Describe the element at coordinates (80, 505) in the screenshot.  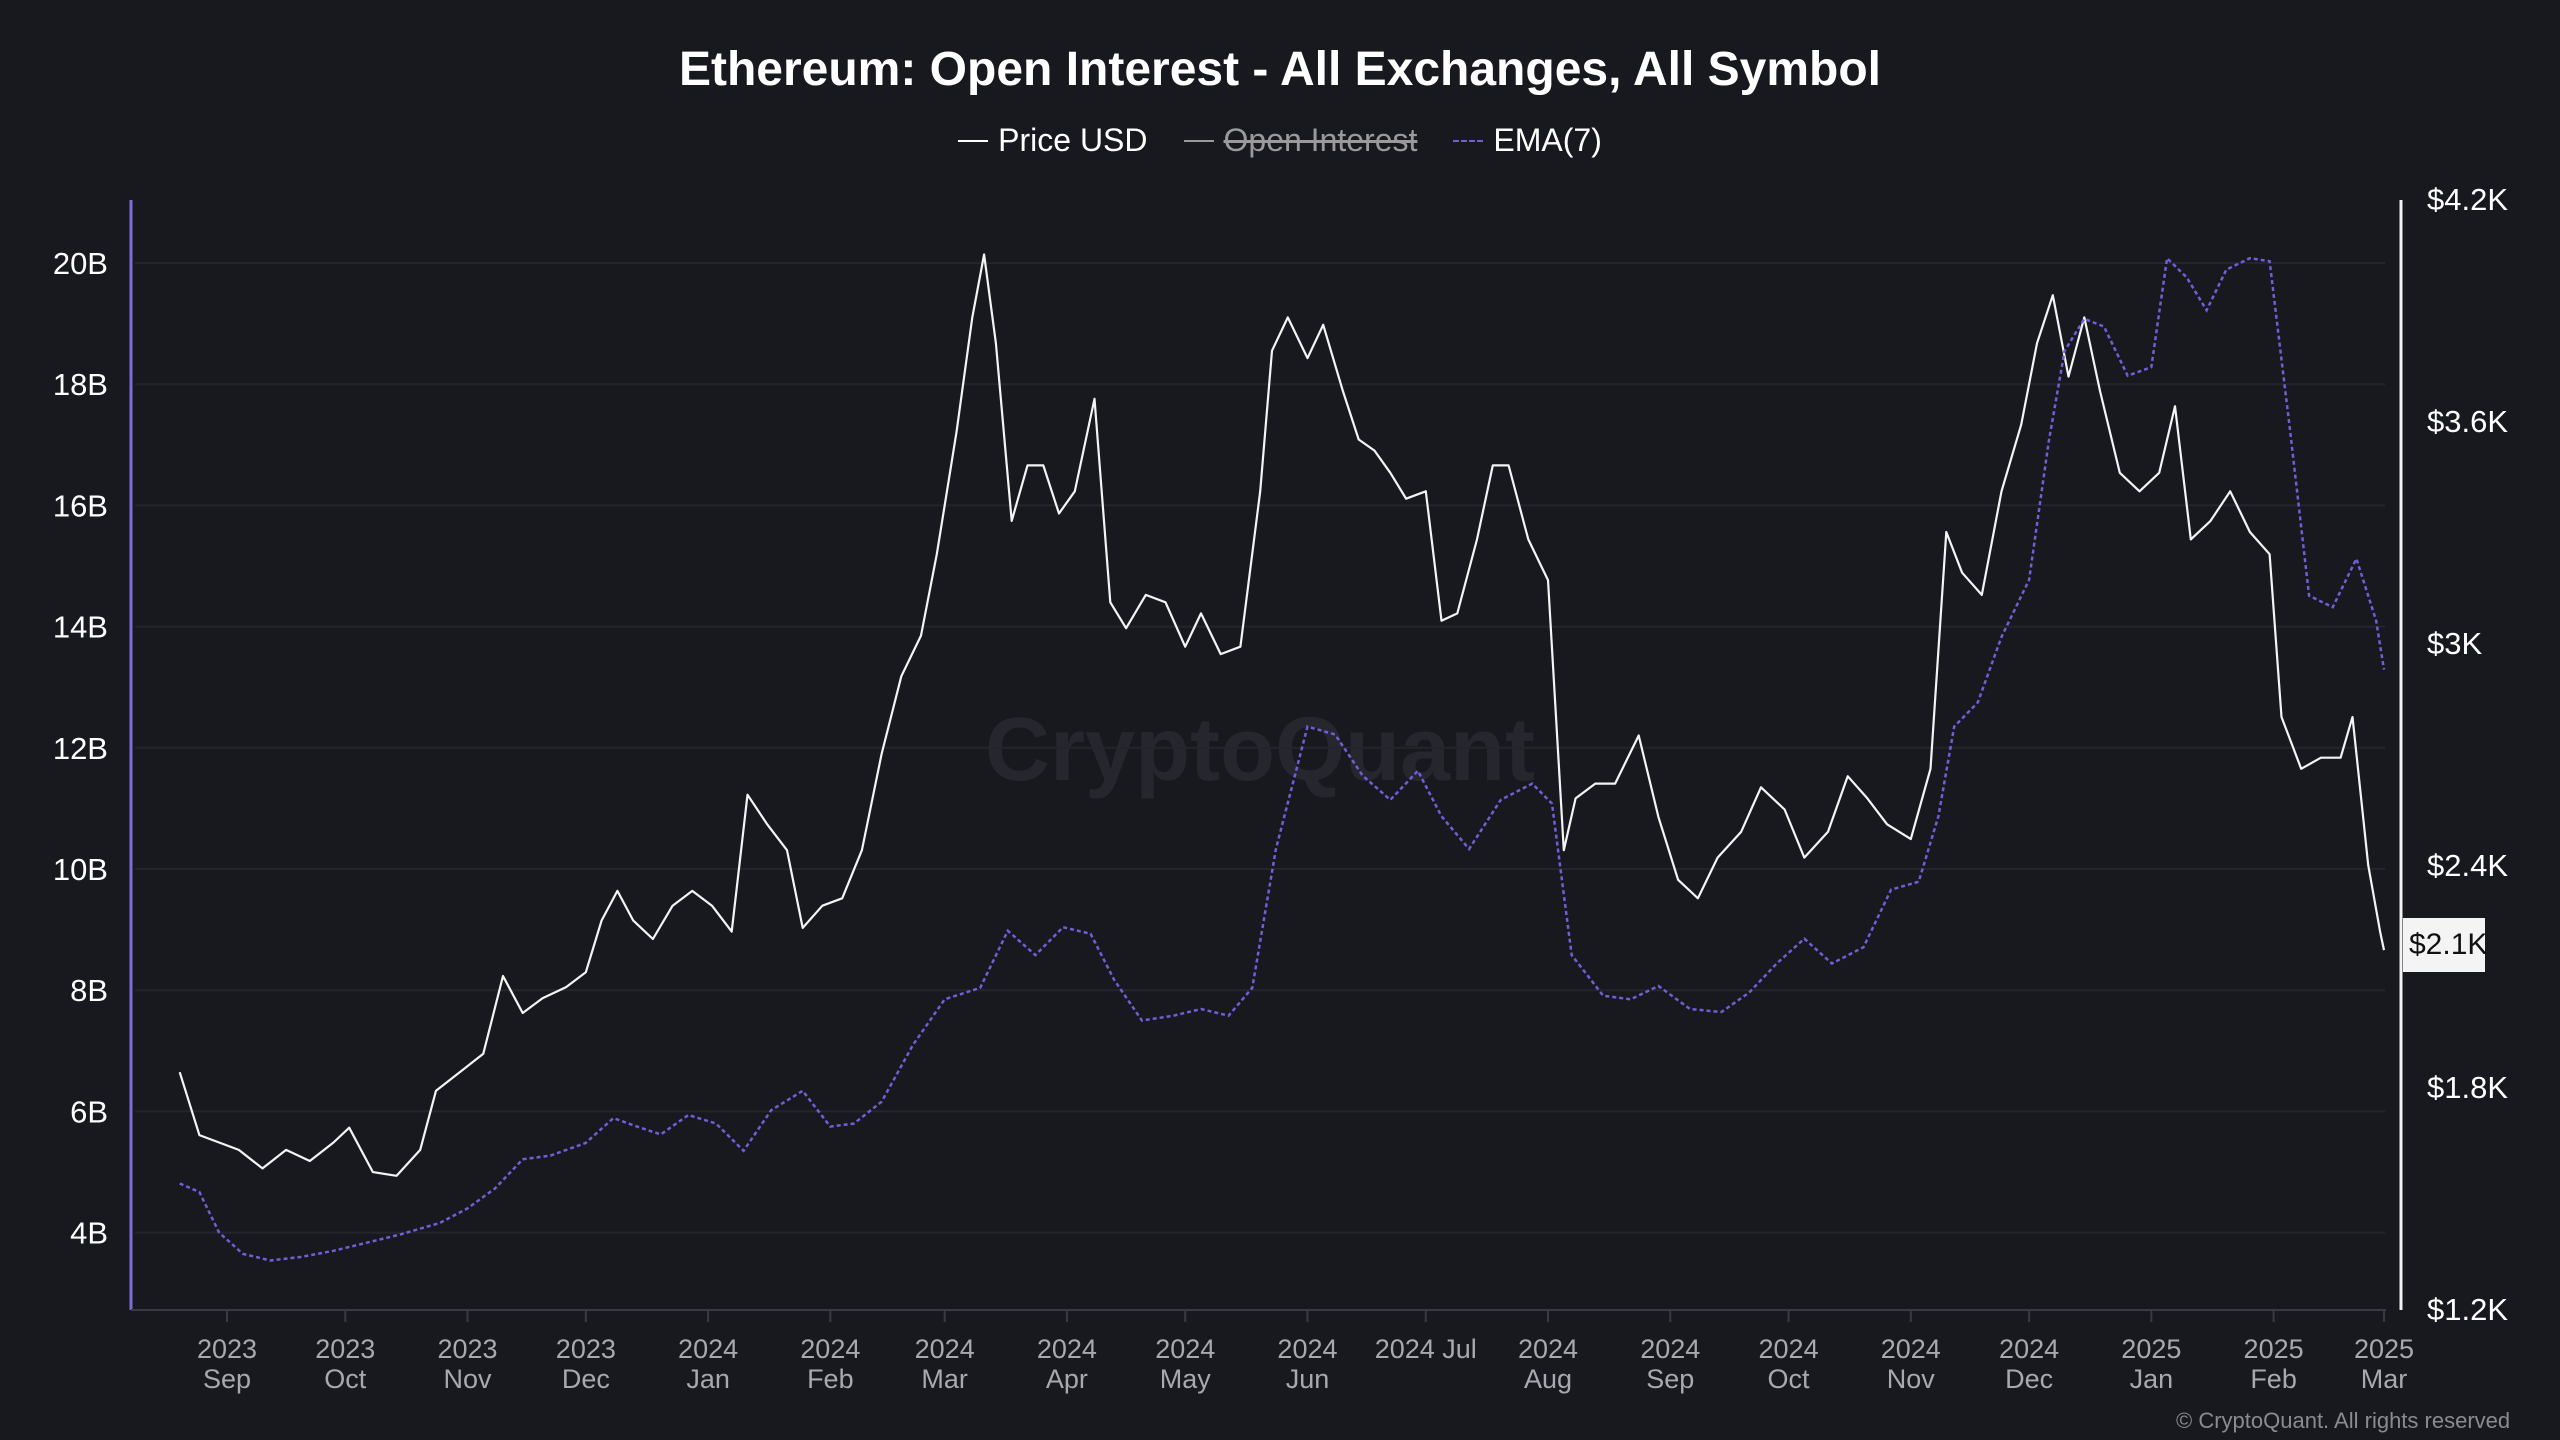
I see `left-tick-label: 16B` at that location.